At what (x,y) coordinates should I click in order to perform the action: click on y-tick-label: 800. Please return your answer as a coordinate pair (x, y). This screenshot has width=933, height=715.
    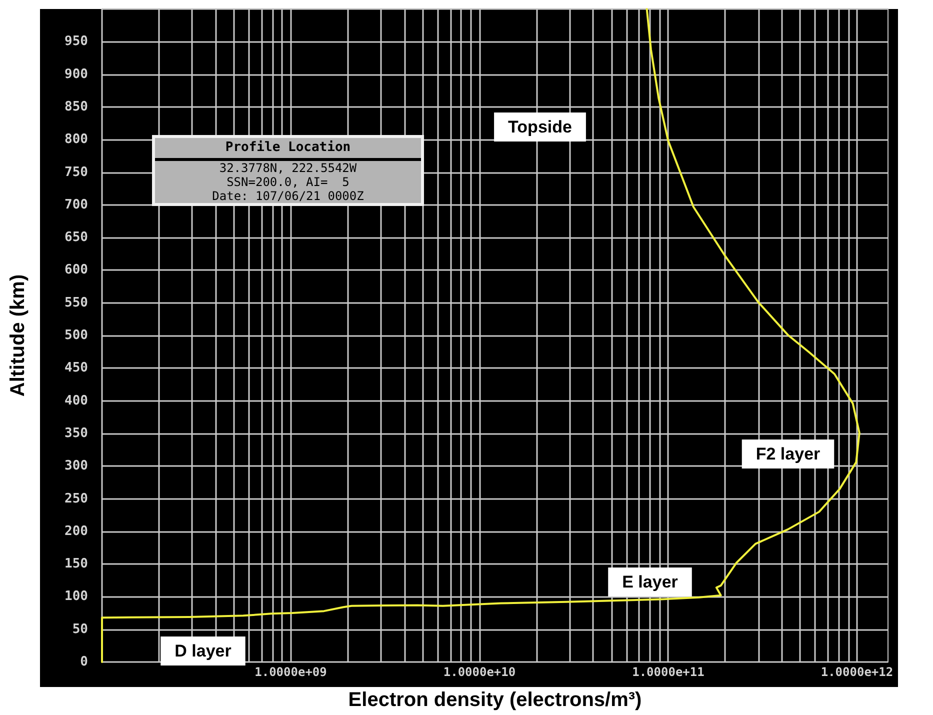
    Looking at the image, I should click on (76, 140).